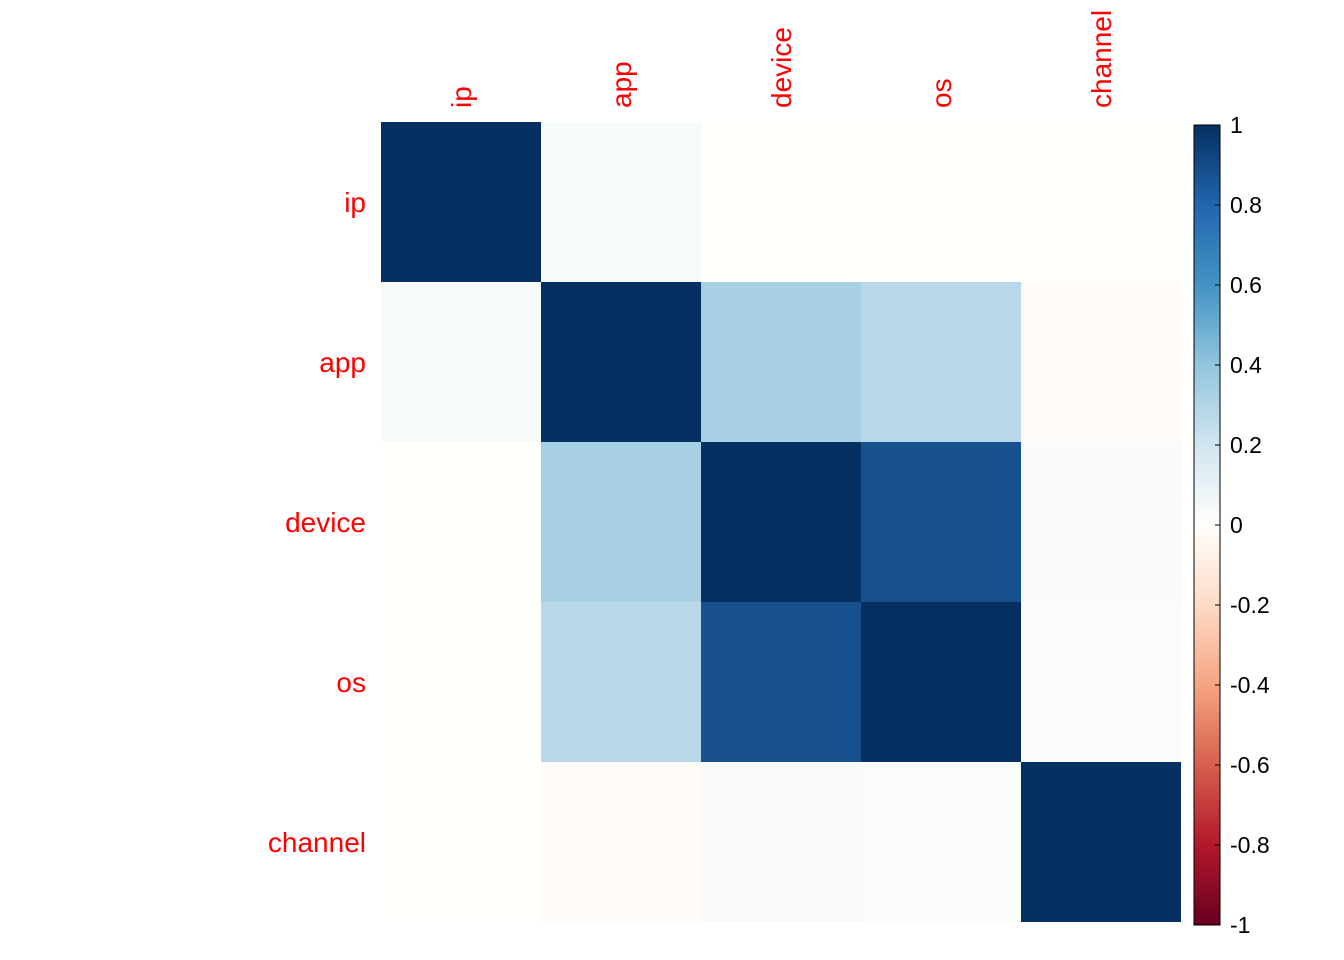 This screenshot has height=960, width=1344. Describe the element at coordinates (1101, 682) in the screenshot. I see `heatmap-cell-os-channel` at that location.